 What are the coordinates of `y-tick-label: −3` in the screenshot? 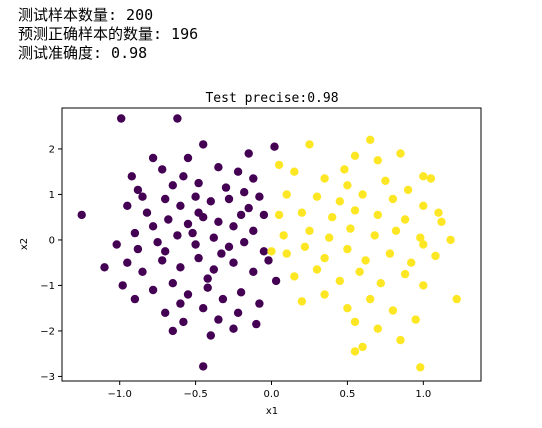 It's located at (47, 377).